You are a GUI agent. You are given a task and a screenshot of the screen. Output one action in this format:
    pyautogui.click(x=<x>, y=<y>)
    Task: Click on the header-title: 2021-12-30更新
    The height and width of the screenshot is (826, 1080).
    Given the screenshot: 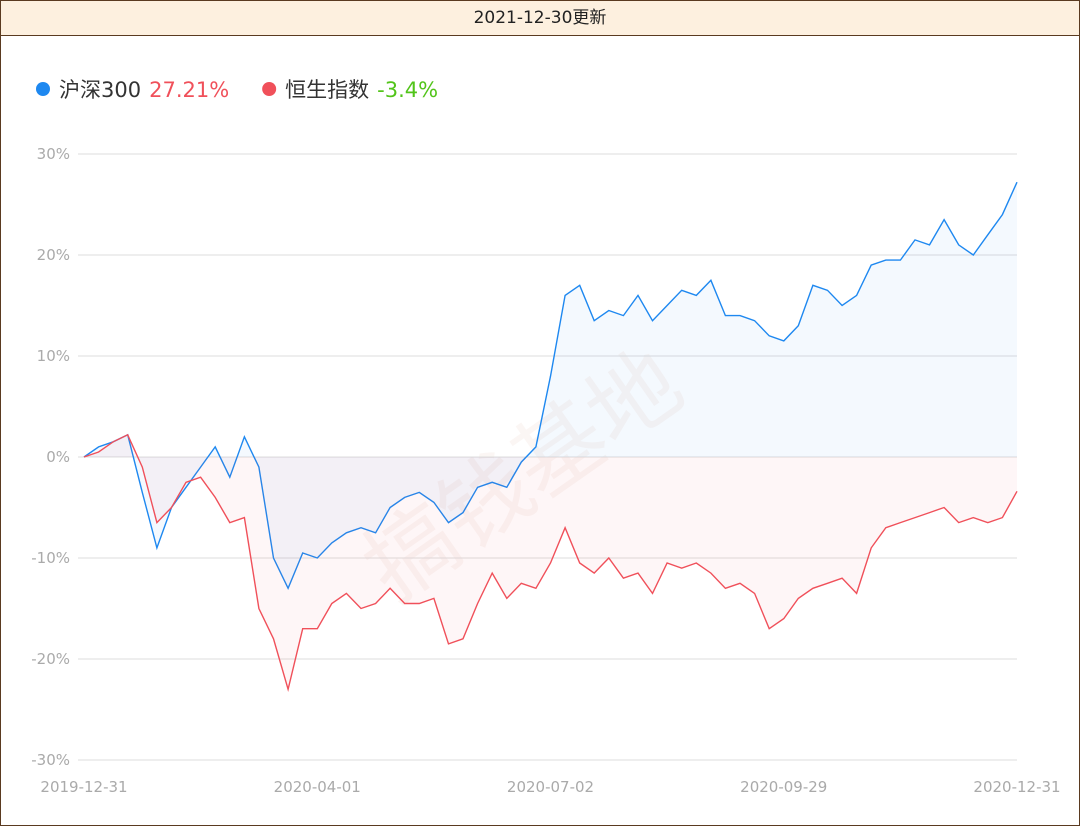 What is the action you would take?
    pyautogui.click(x=540, y=18)
    